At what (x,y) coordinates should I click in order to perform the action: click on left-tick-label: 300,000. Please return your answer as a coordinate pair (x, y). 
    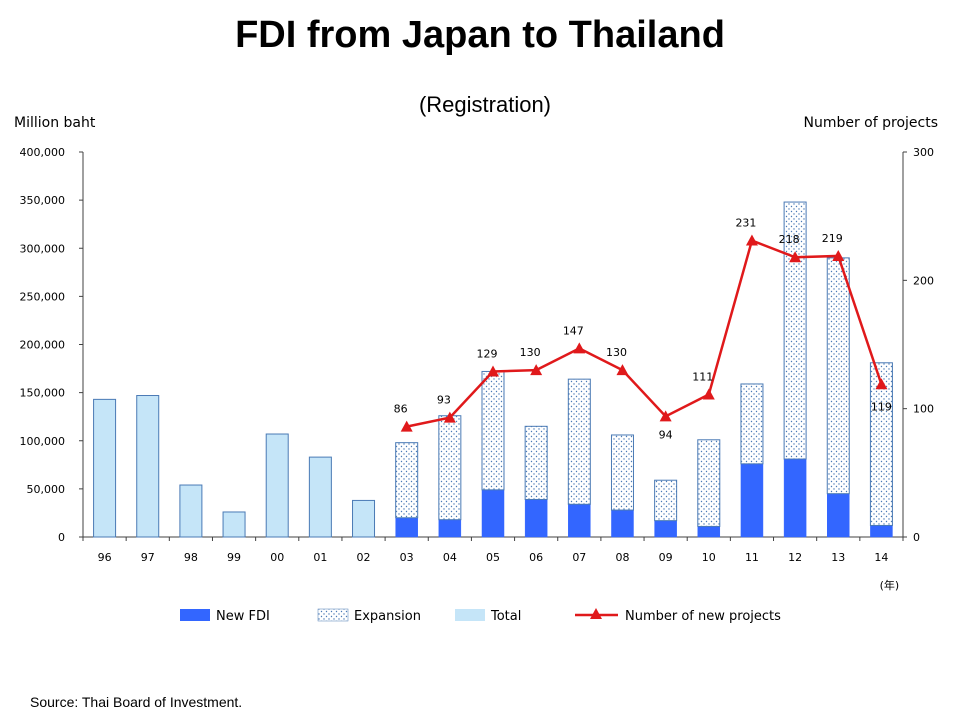
    Looking at the image, I should click on (43, 248).